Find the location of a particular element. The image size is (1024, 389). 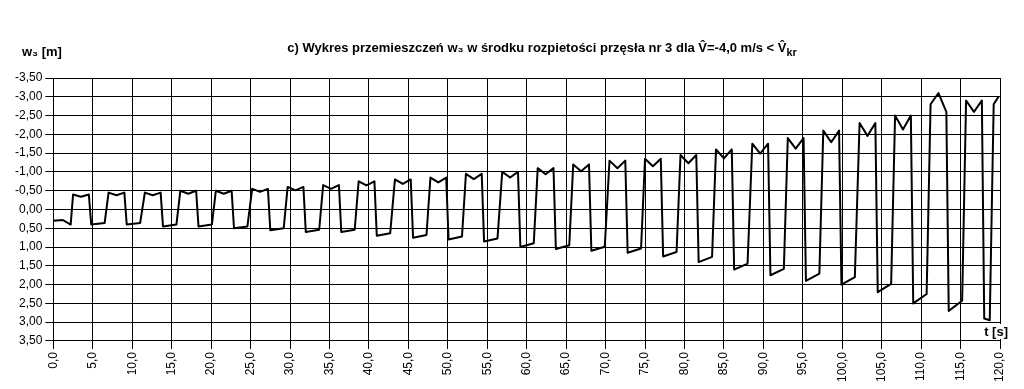

x-tick-label: 80,0 is located at coordinates (683, 363).